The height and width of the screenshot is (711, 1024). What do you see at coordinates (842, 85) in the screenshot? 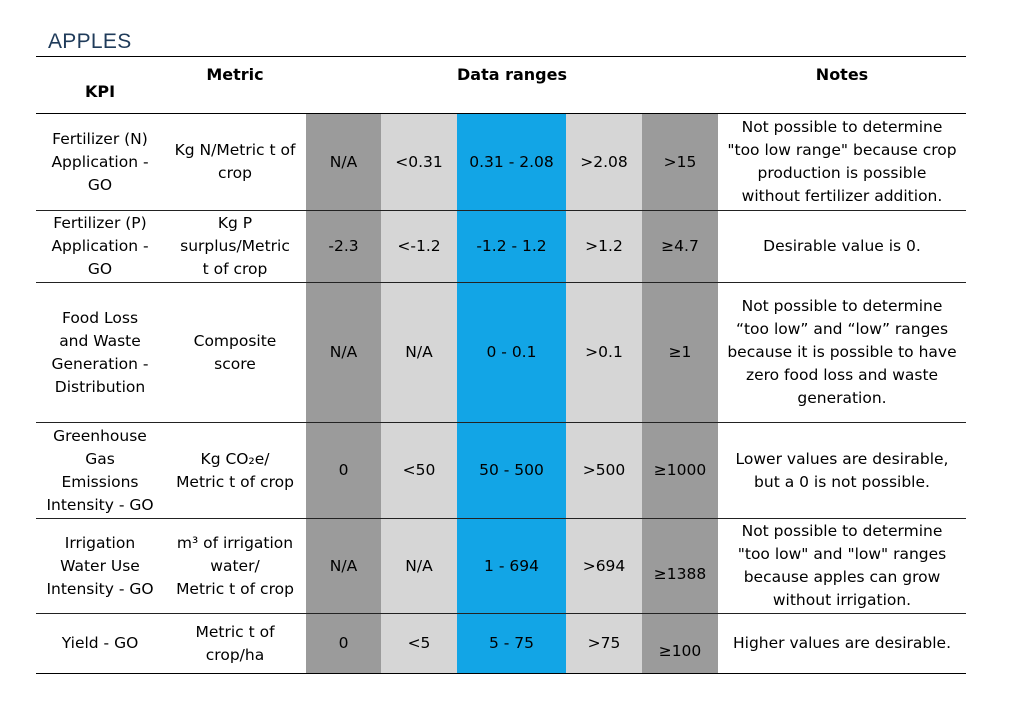
I see `notes-header: Notes` at bounding box center [842, 85].